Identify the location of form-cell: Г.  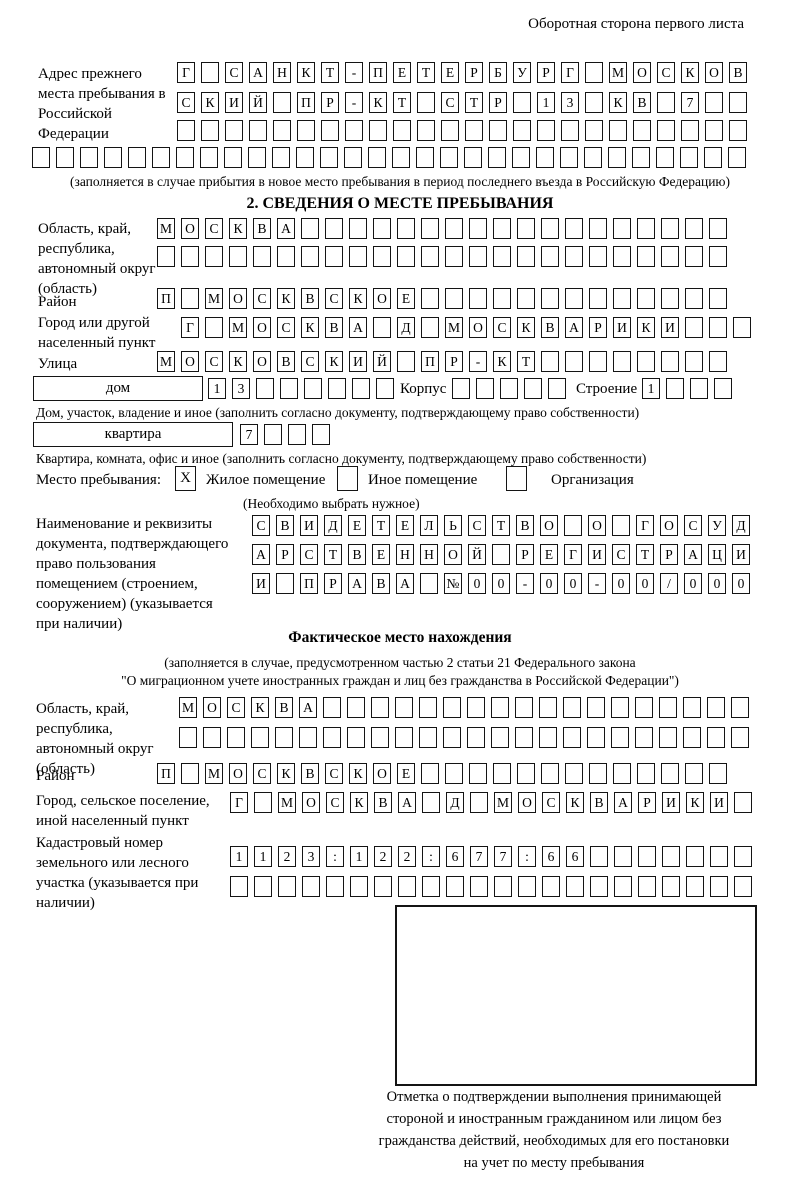
(573, 554).